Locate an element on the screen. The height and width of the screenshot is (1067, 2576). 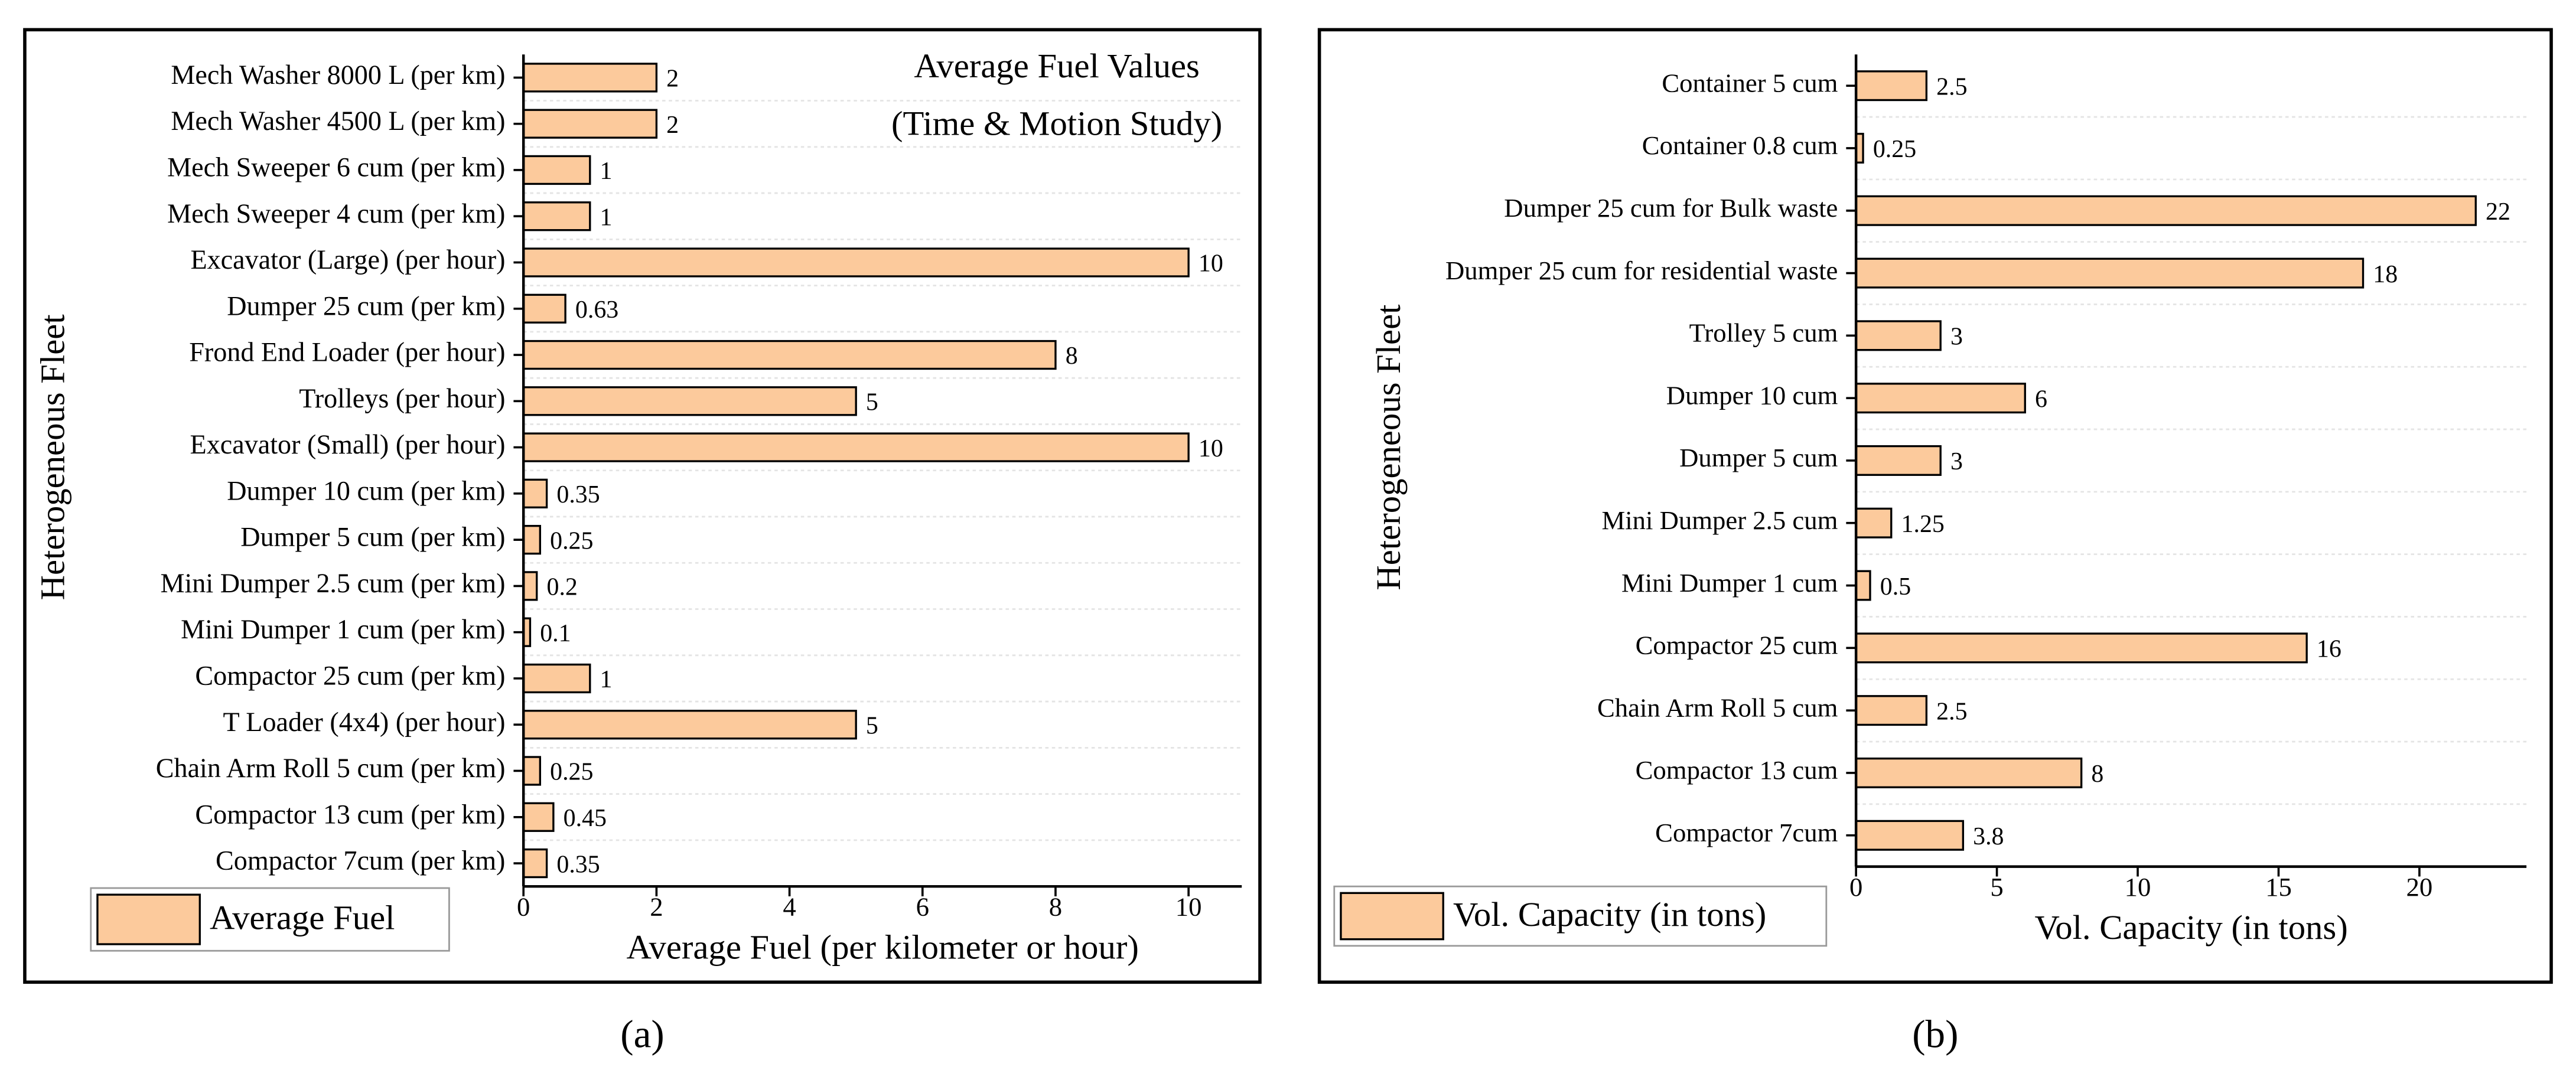
value-label: 0.1 is located at coordinates (555, 634).